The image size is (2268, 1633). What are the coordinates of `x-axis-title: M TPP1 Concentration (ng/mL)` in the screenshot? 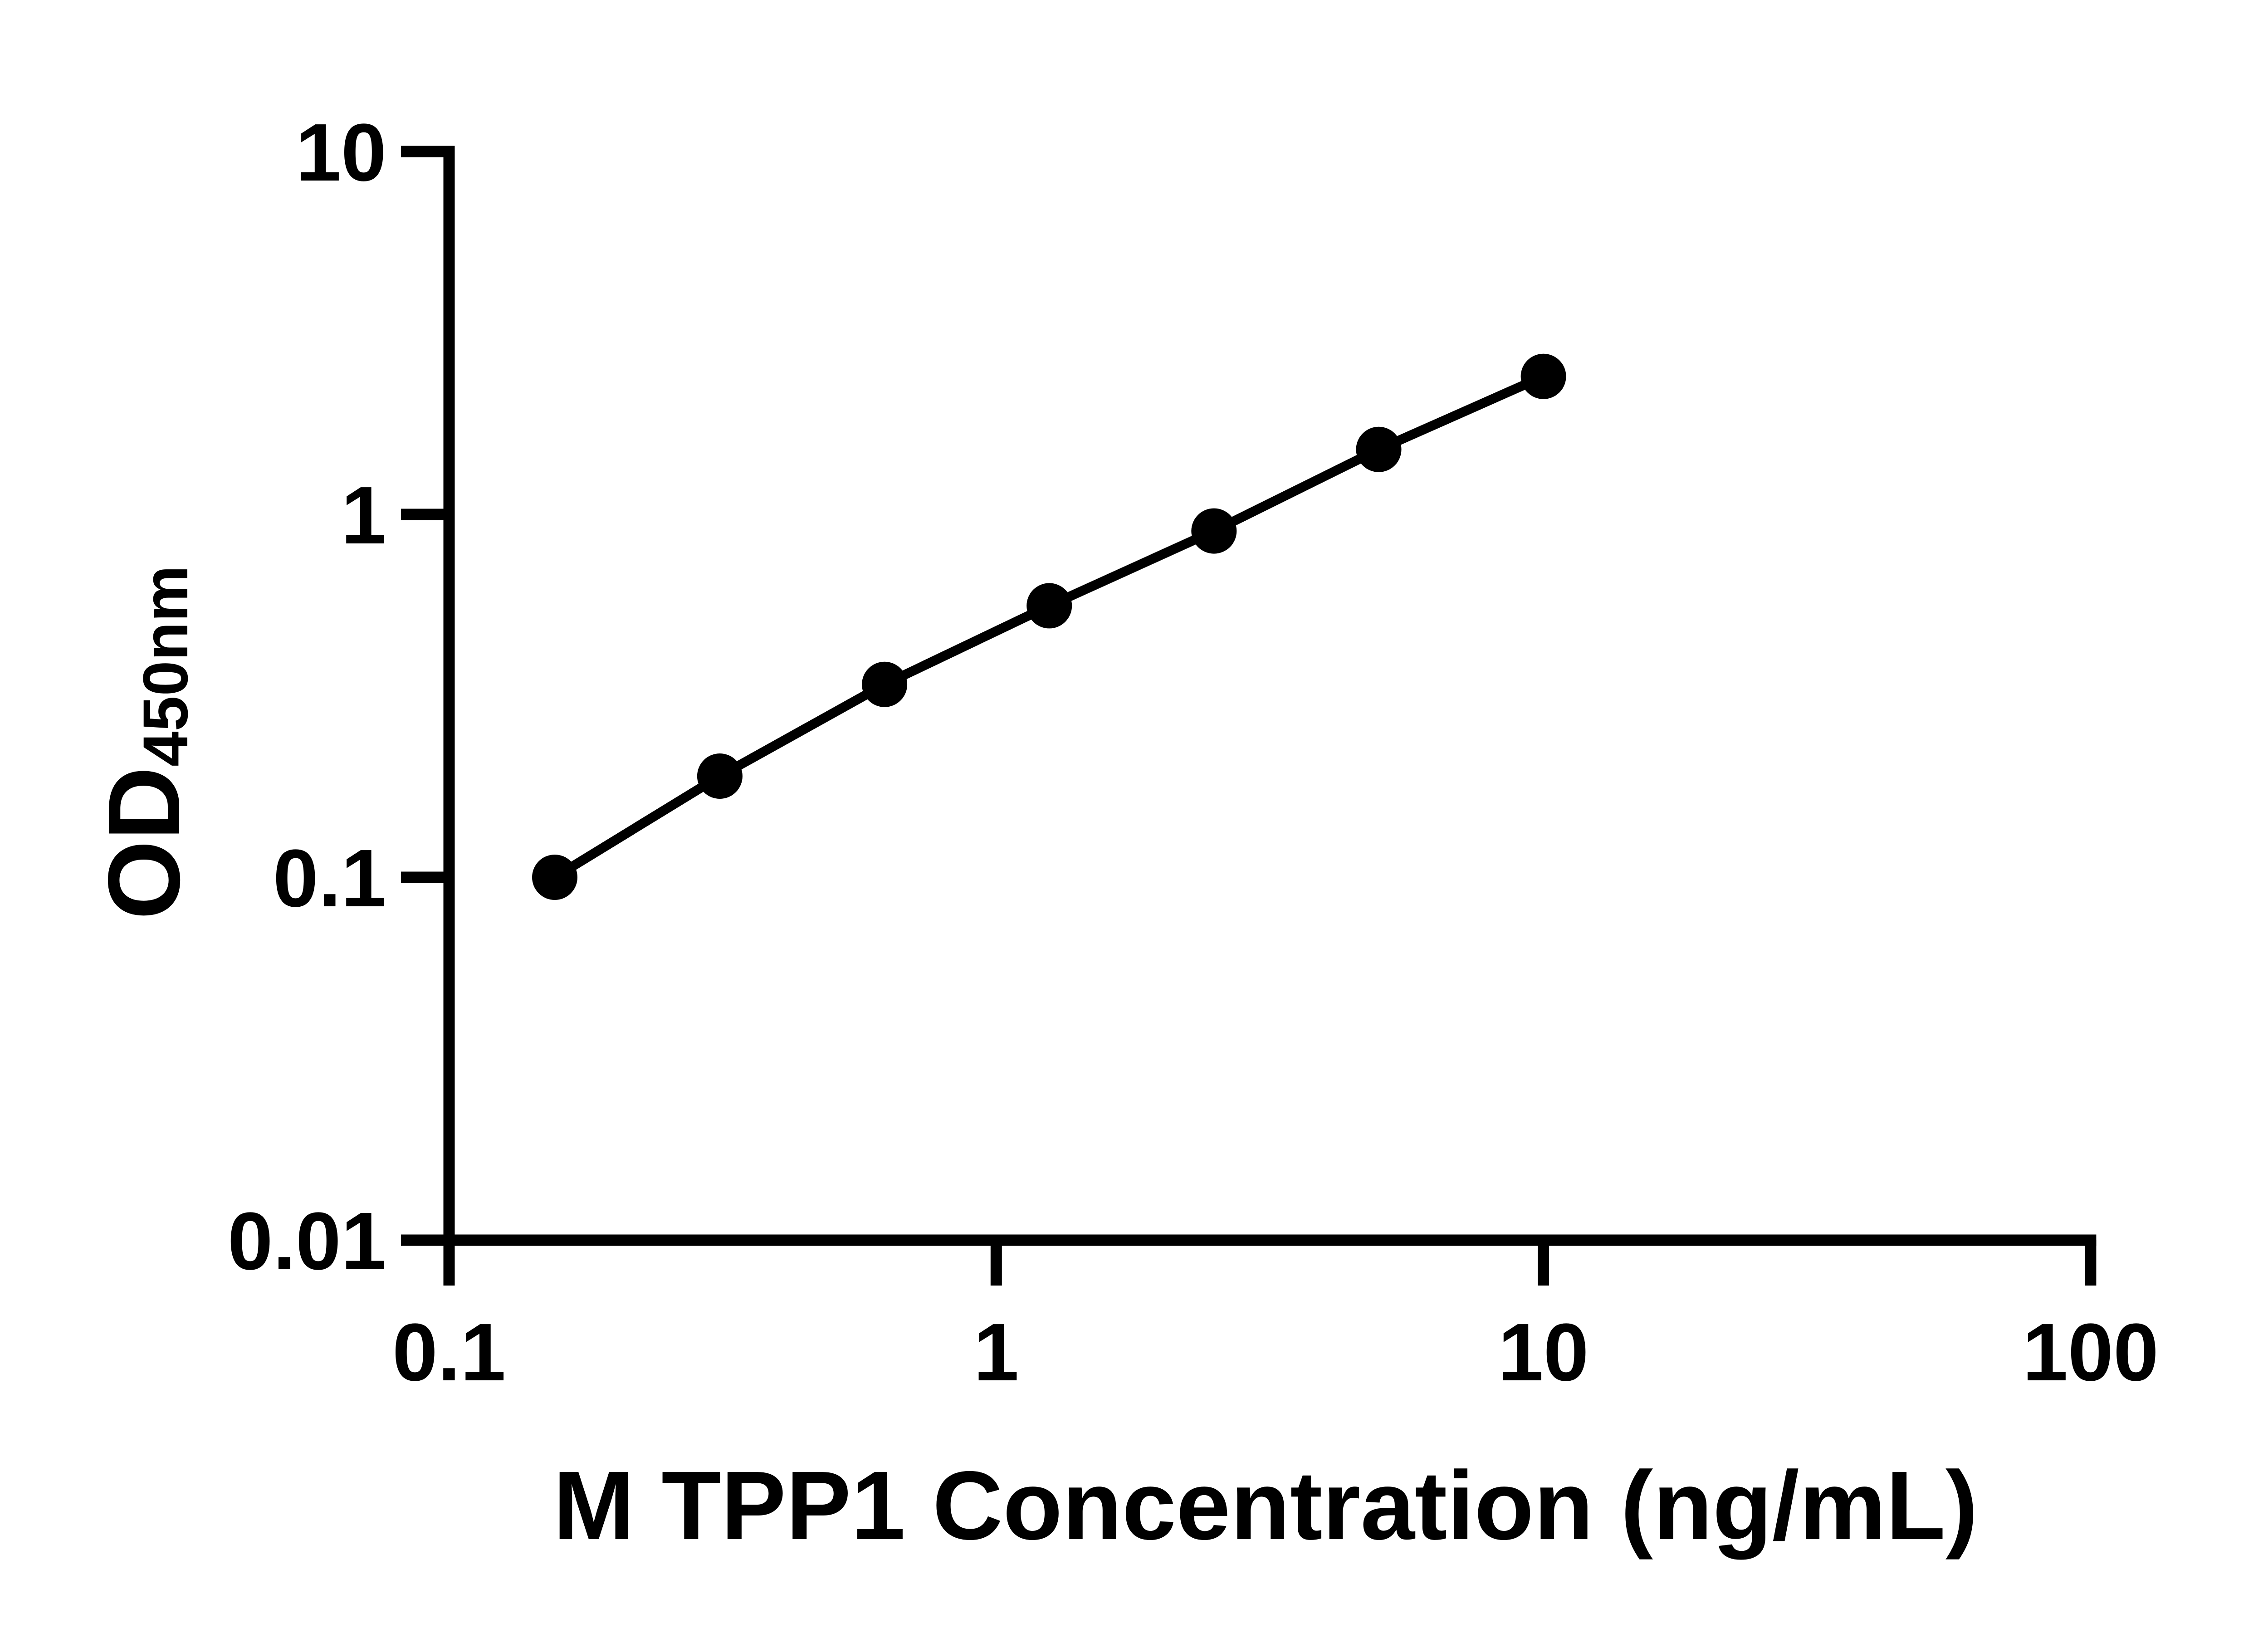 It's located at (1265, 1505).